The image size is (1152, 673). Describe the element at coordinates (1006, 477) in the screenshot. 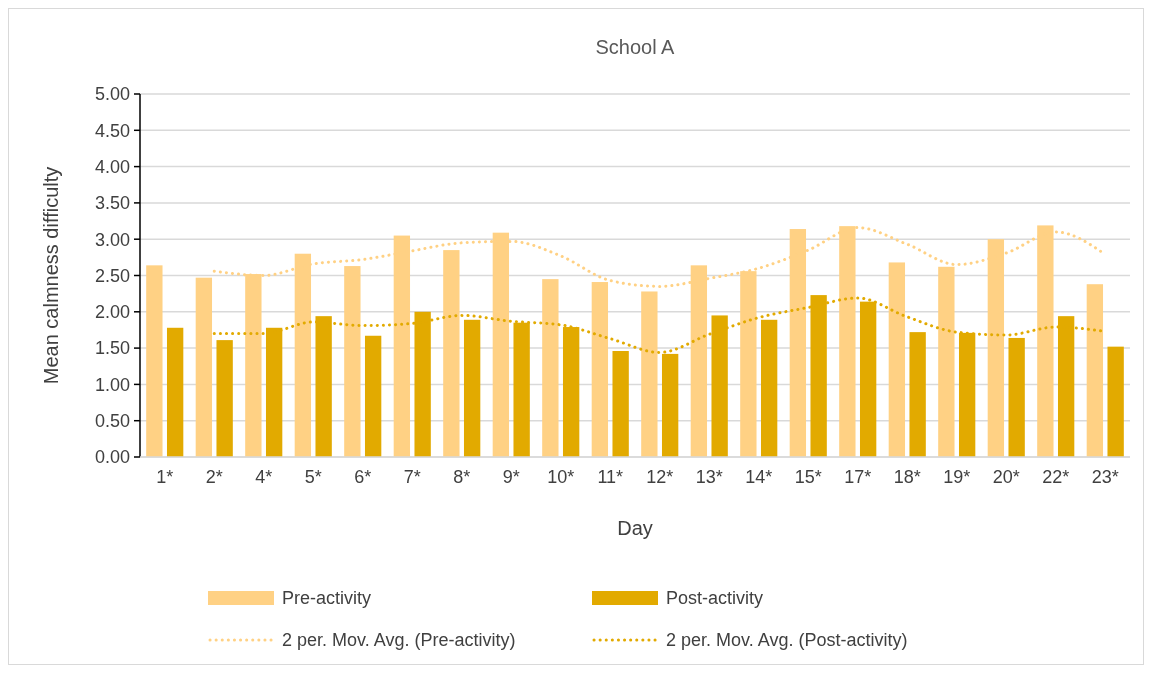

I see `x-tick-label: 20*` at that location.